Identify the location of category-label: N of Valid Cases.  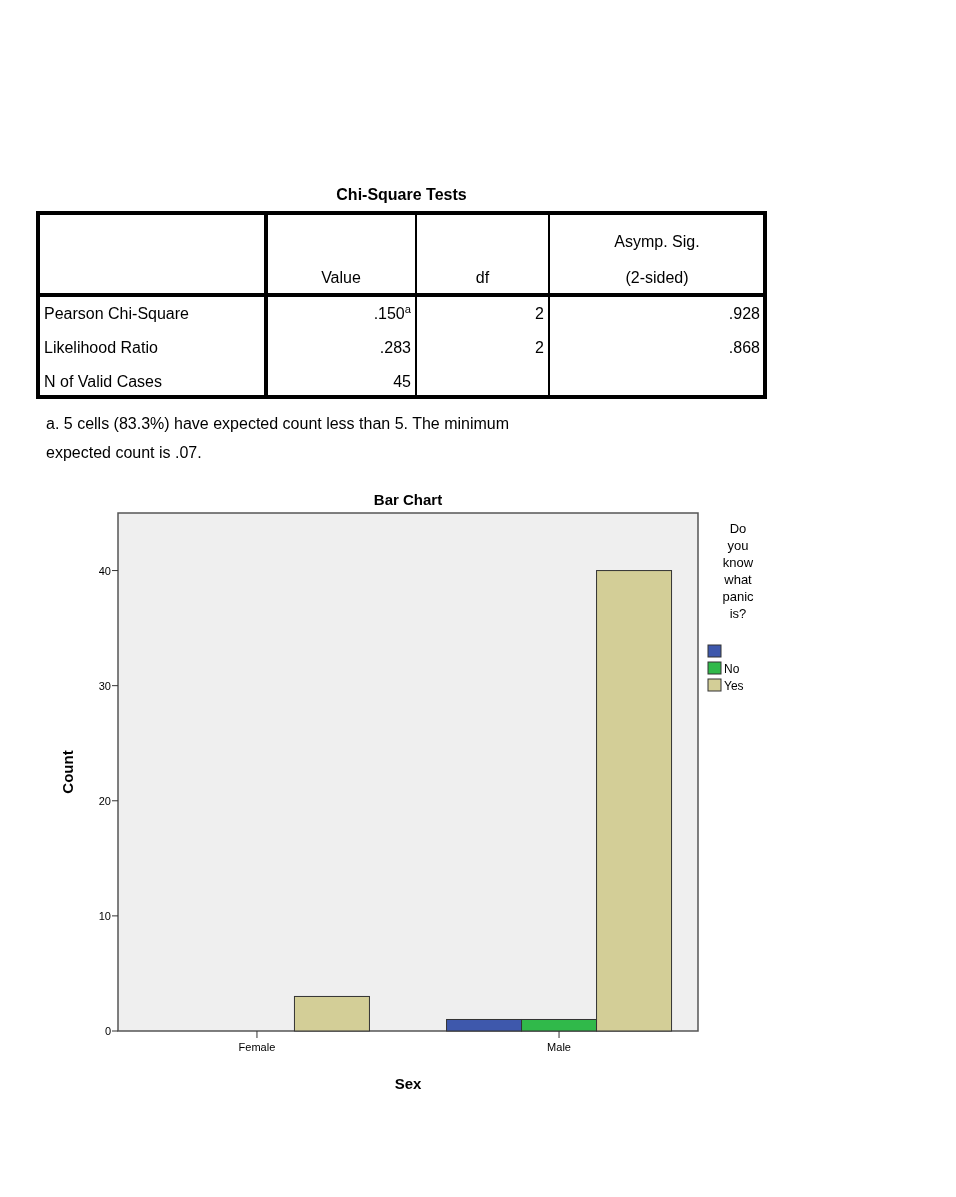
(103, 381).